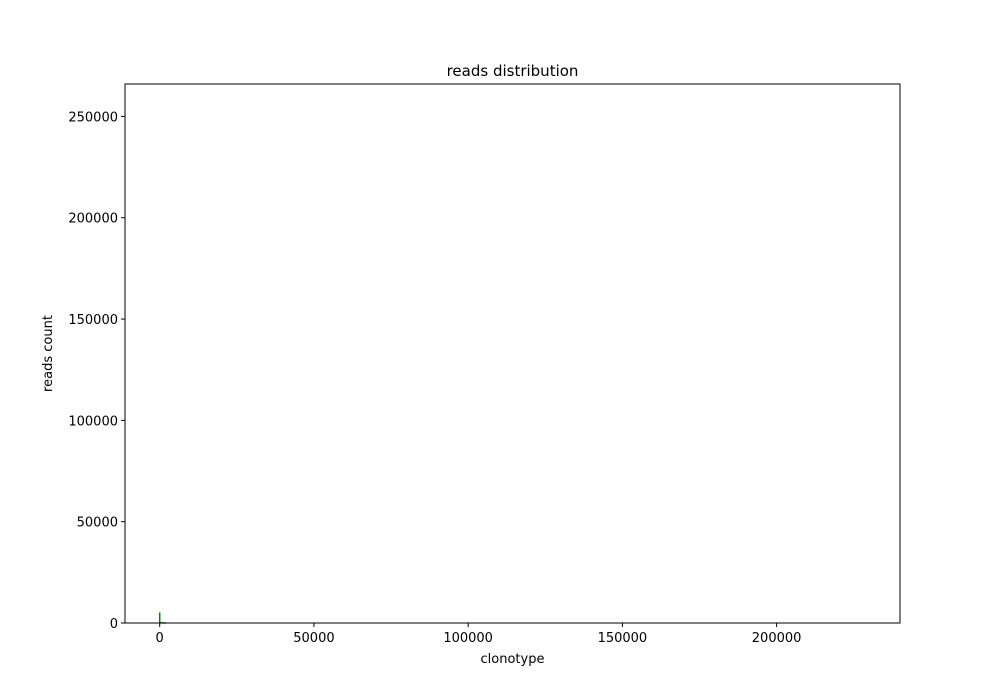 The height and width of the screenshot is (700, 1000). What do you see at coordinates (777, 638) in the screenshot?
I see `x-tick-label: 200000` at bounding box center [777, 638].